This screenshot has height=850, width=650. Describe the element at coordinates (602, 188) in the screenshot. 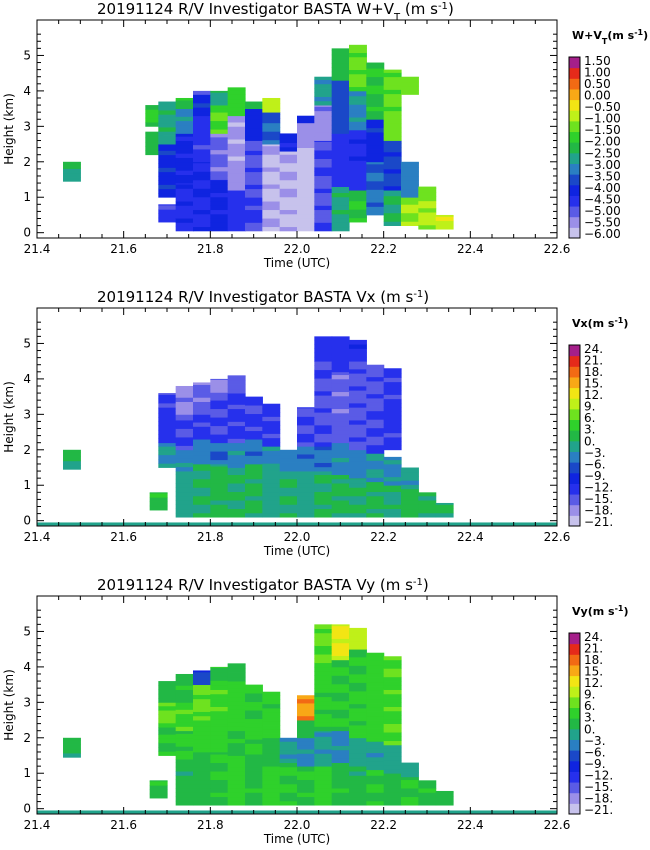

I see `colorbar-label: −4.00` at that location.